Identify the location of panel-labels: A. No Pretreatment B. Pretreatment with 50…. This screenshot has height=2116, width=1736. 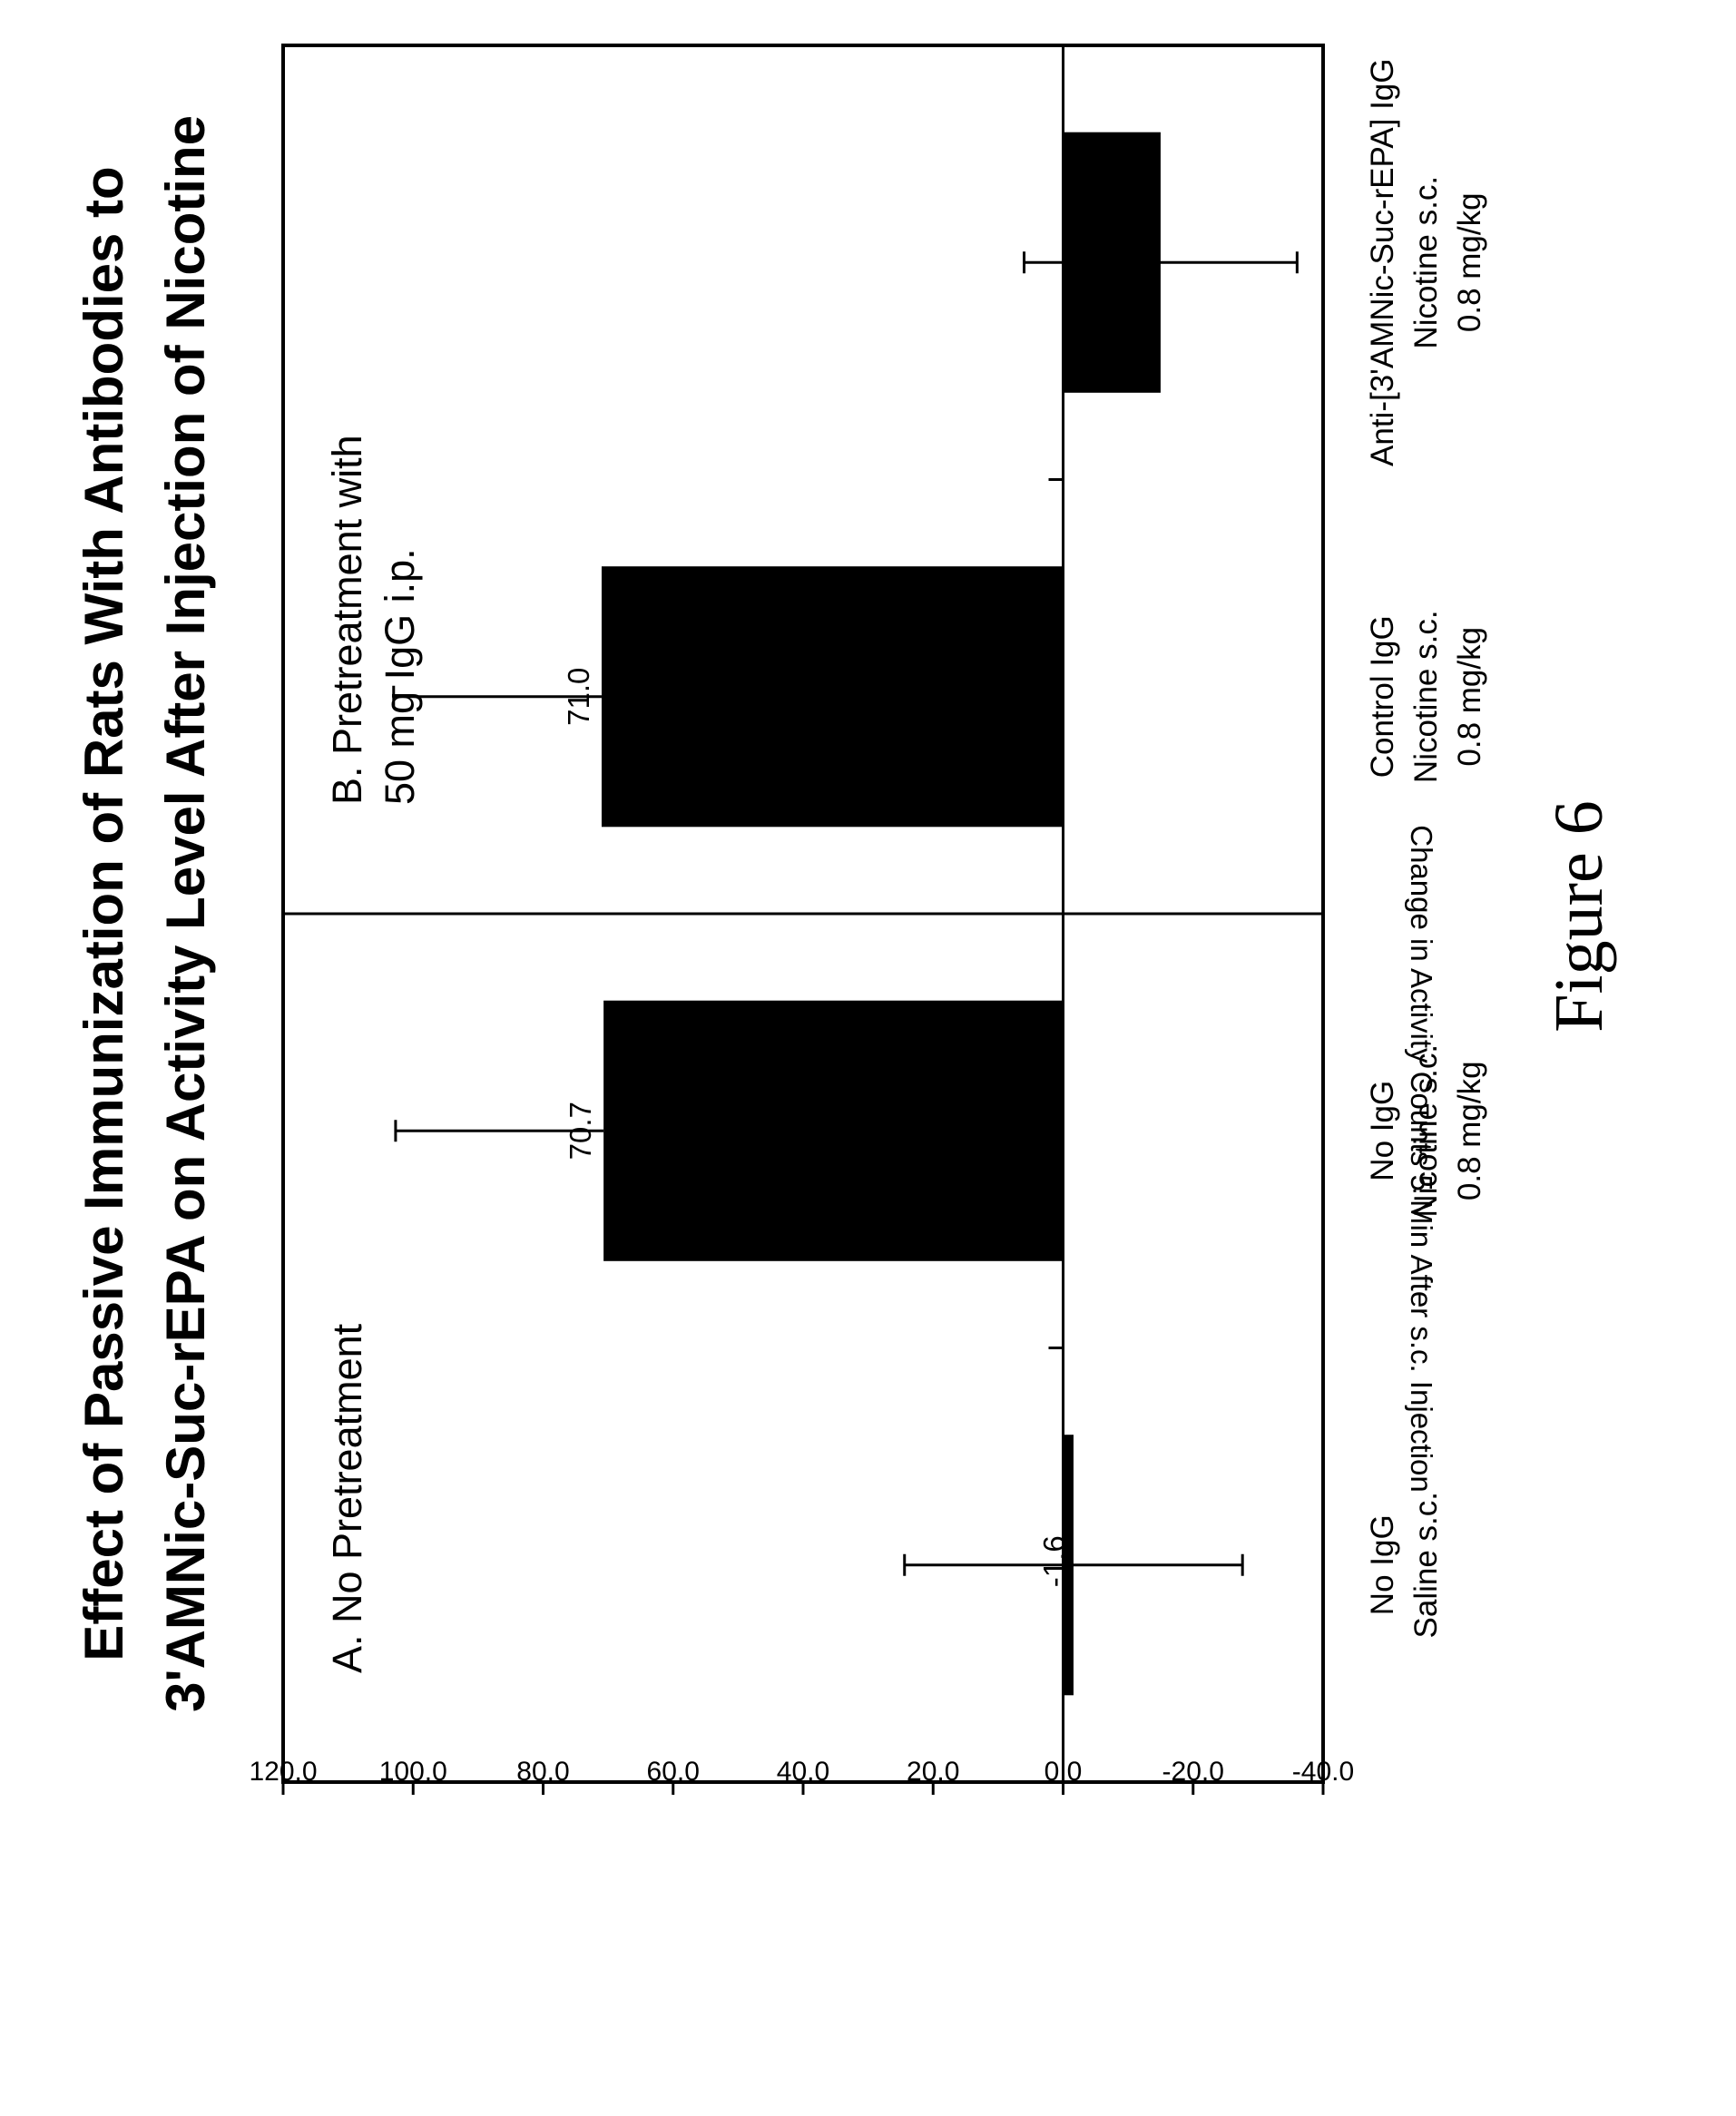
(373, 1054).